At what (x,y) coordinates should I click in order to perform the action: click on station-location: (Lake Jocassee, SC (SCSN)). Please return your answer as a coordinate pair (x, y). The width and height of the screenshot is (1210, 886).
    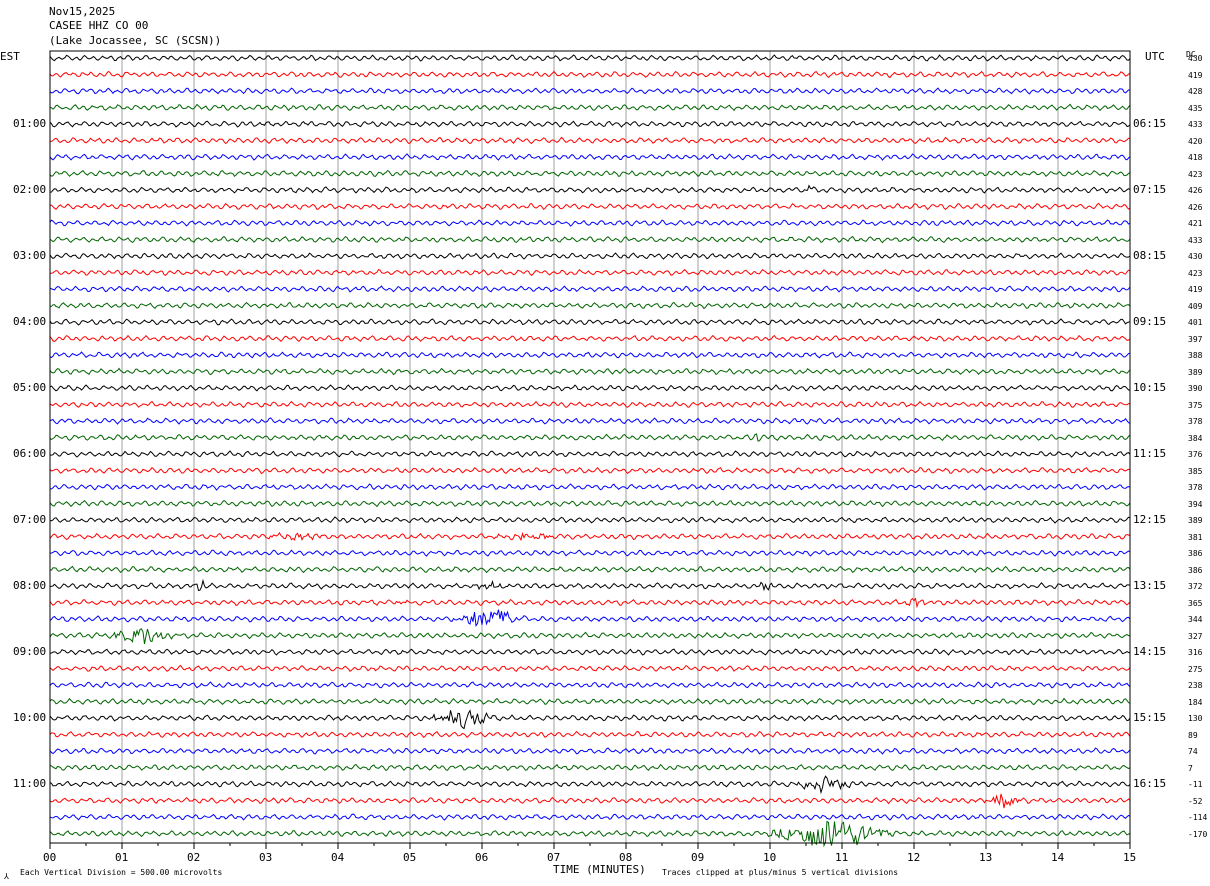
    Looking at the image, I should click on (135, 40).